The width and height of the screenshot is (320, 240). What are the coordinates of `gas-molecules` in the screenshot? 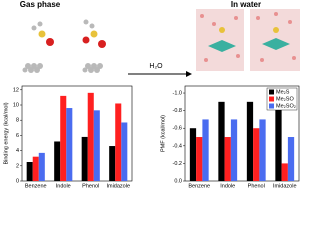 It's located at (64, 46).